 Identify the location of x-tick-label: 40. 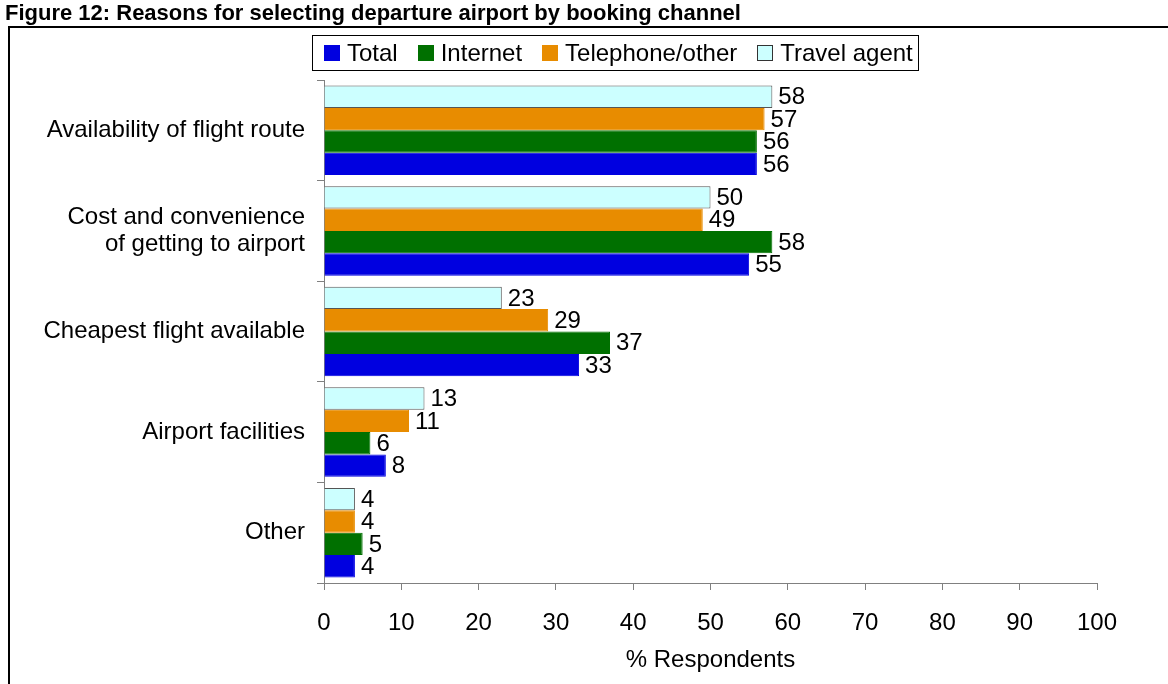
(633, 622).